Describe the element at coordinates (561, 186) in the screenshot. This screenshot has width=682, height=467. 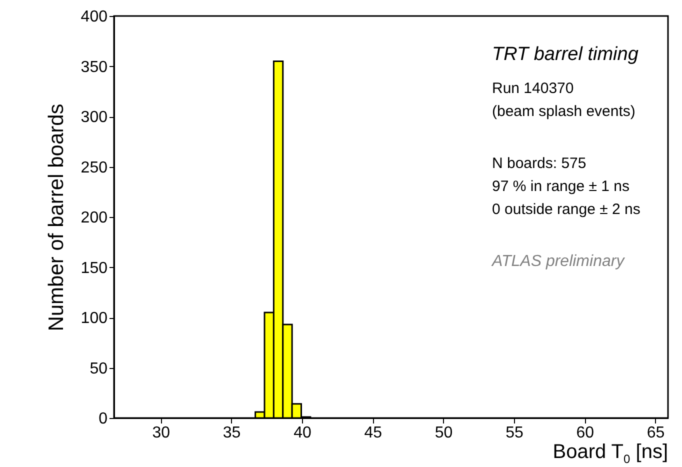
I see `annotation: 97 % in range ± 1 ns` at that location.